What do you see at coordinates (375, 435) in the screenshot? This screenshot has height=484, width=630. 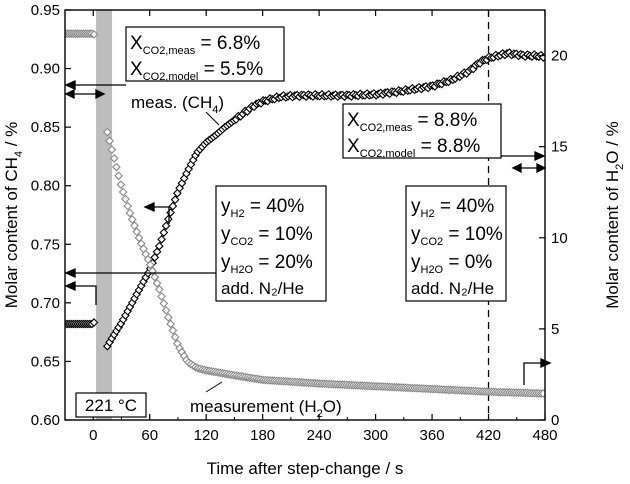 I see `x-tick-label: 300` at bounding box center [375, 435].